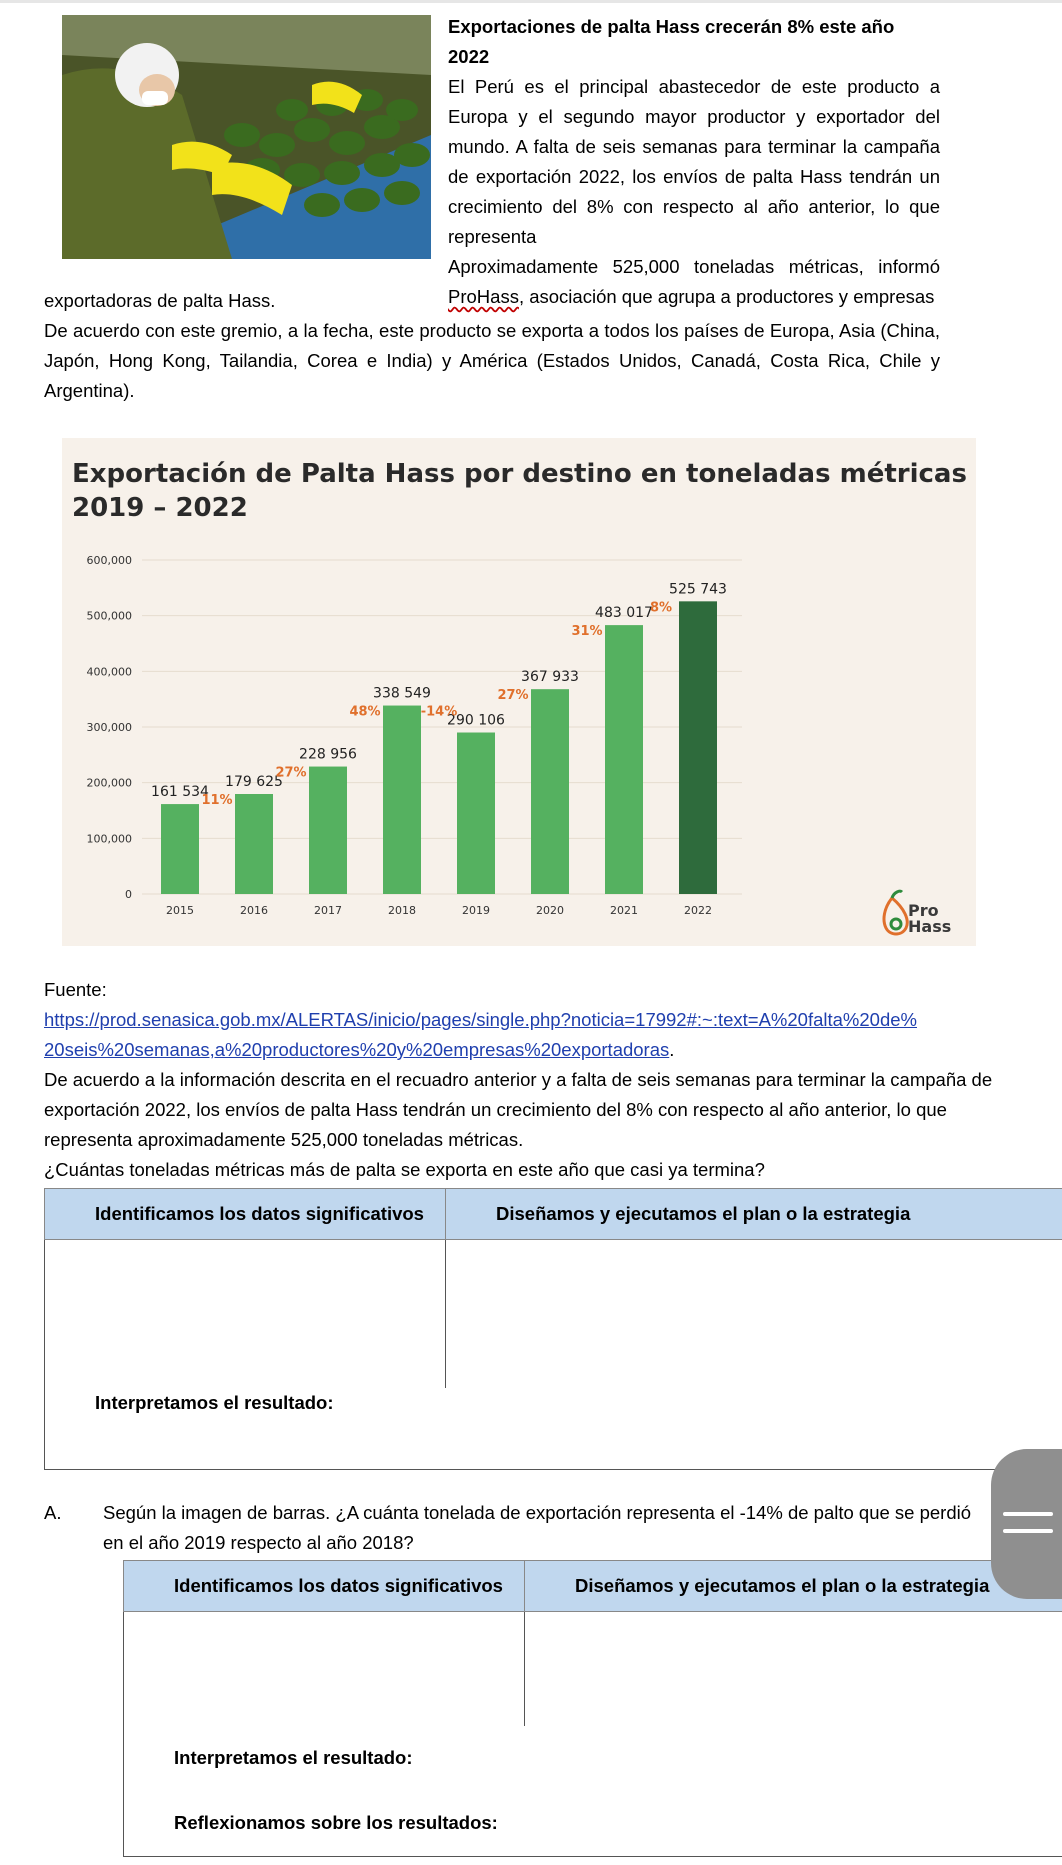 This screenshot has height=1865, width=1062. I want to click on bar-2019, so click(476, 813).